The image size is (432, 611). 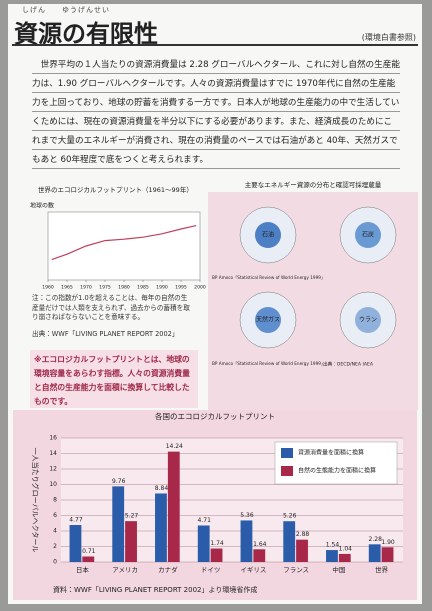 What do you see at coordinates (42, 206) in the screenshot?
I see `y-label: 地球の数` at bounding box center [42, 206].